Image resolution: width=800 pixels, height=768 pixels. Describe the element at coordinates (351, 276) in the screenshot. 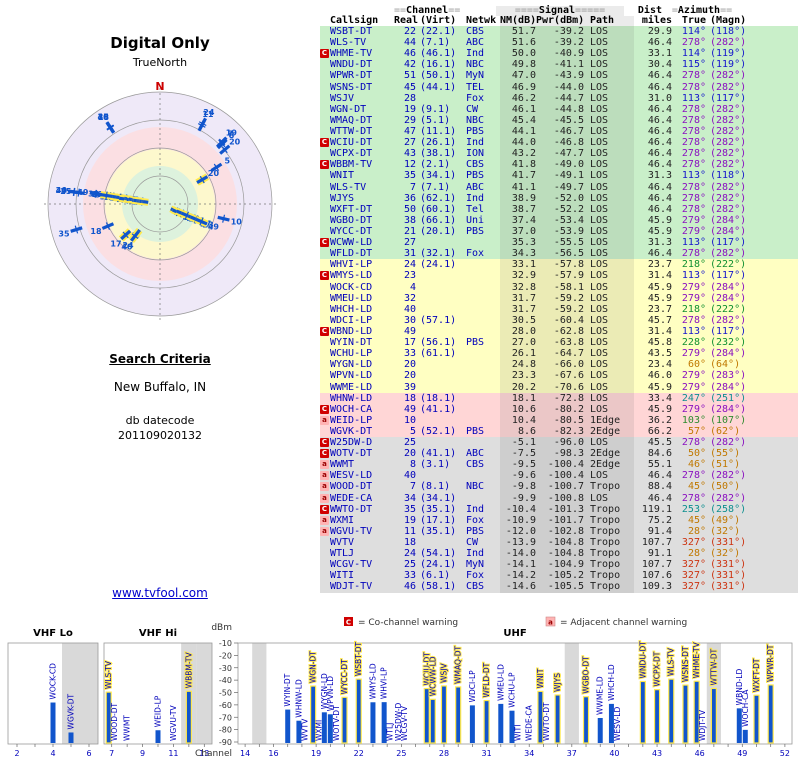

I see `callsign-cell: WMYS-LD` at that location.